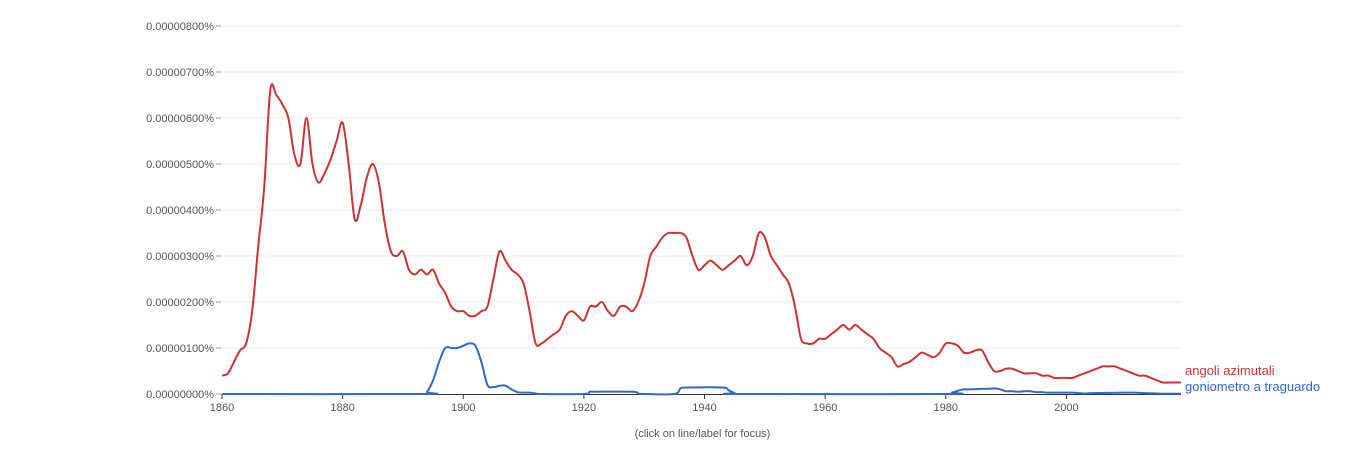  I want to click on y-tick-label: 0.00000700%, so click(180, 73).